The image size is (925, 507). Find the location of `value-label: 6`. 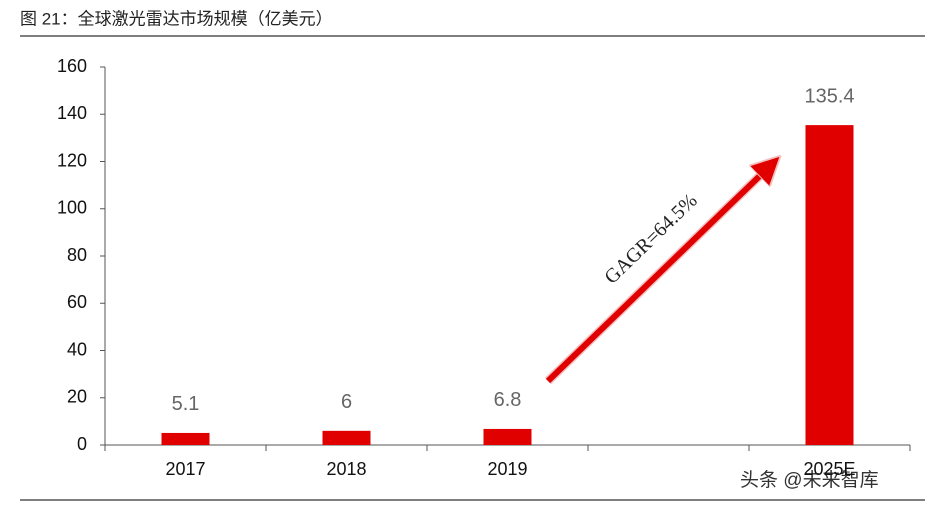

value-label: 6 is located at coordinates (346, 402).